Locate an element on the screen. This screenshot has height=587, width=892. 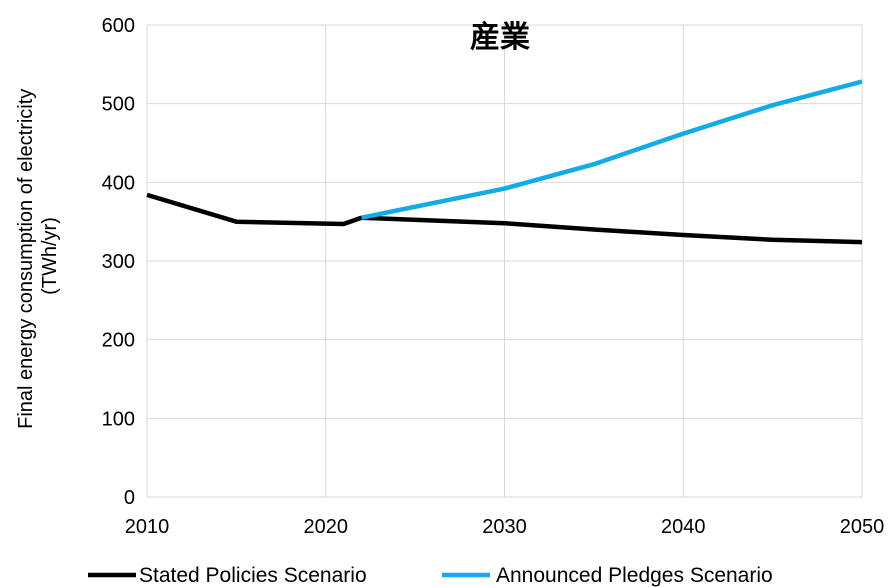
y-tick-label: 0 is located at coordinates (129, 498).